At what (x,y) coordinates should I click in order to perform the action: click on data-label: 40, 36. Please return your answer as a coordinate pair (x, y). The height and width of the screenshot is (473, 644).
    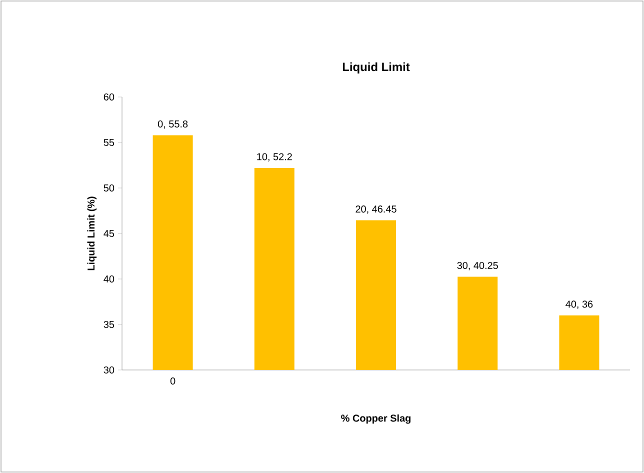
    Looking at the image, I should click on (579, 304).